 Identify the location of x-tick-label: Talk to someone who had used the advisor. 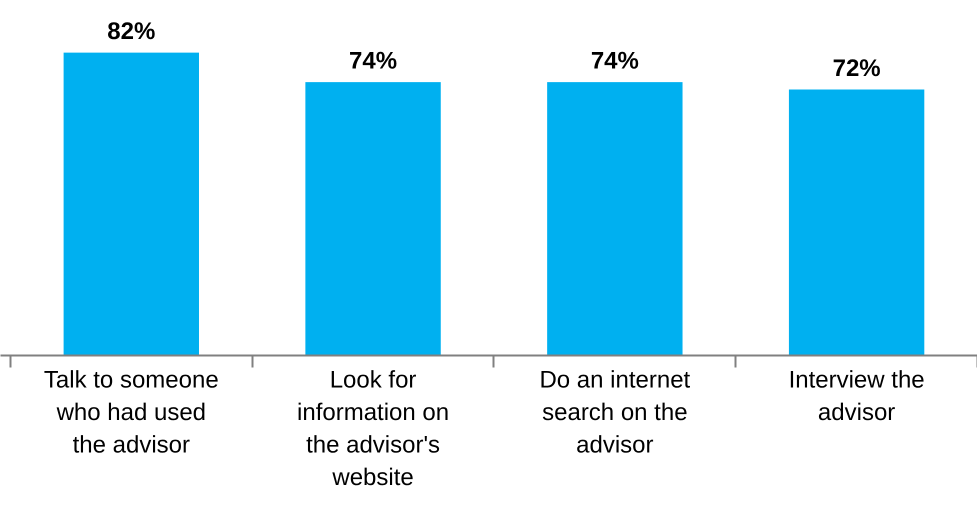
(131, 412).